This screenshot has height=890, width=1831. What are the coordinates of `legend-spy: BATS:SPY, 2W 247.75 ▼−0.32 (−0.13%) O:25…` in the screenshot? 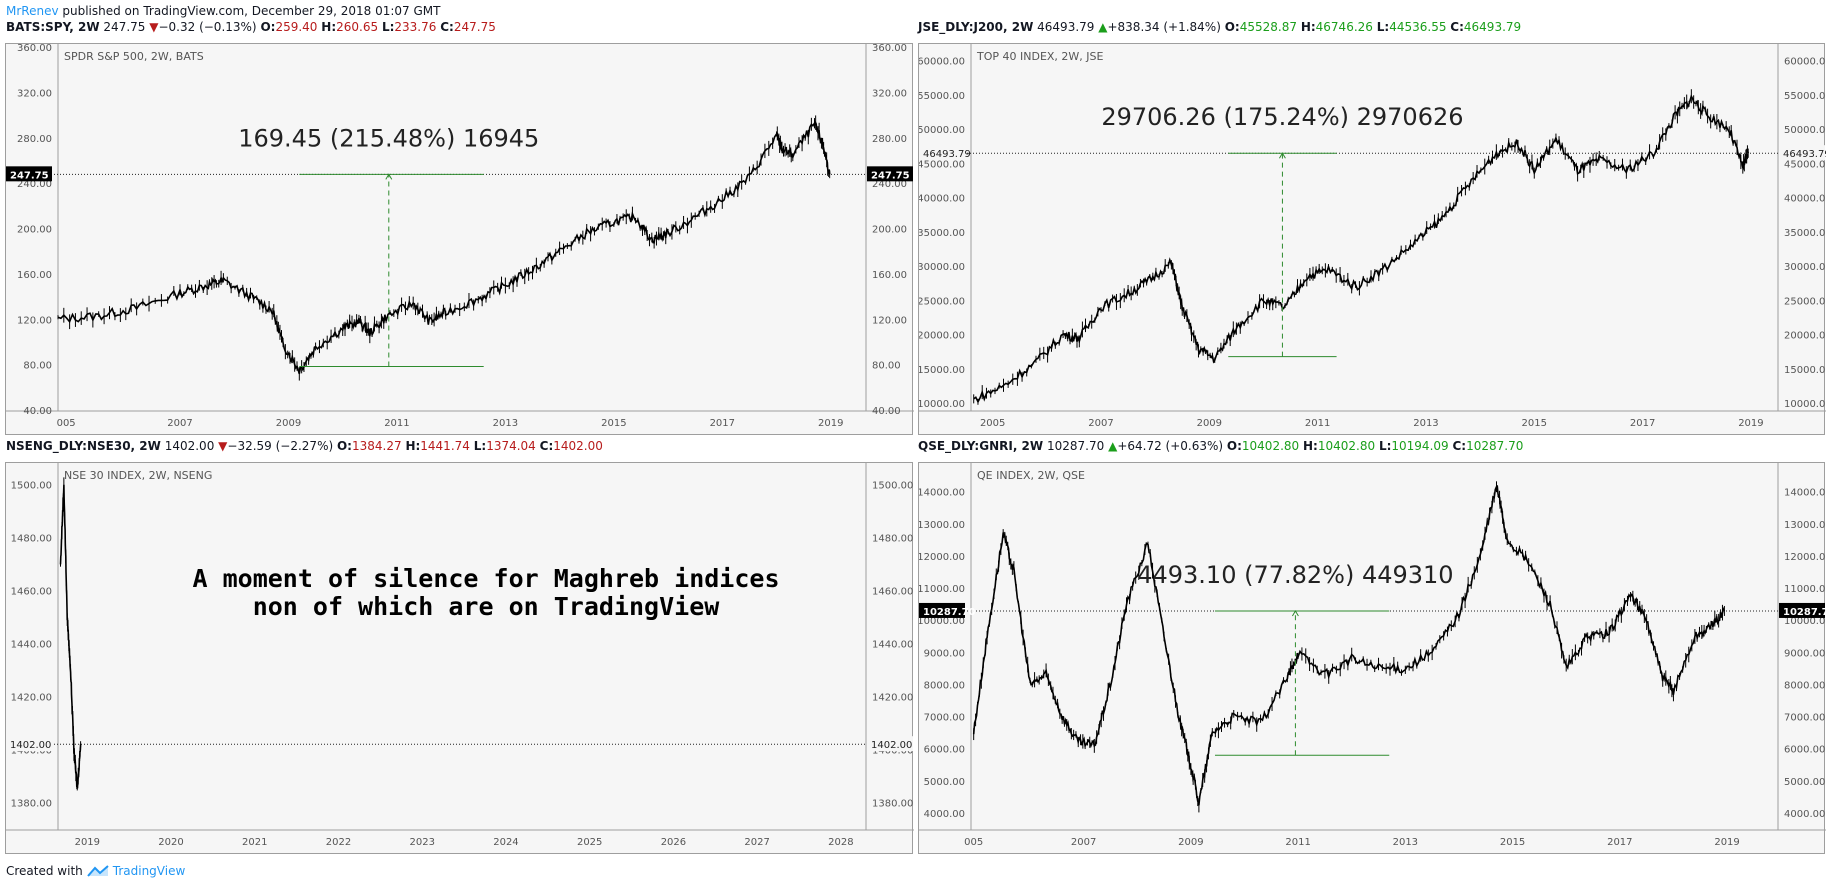 It's located at (251, 27).